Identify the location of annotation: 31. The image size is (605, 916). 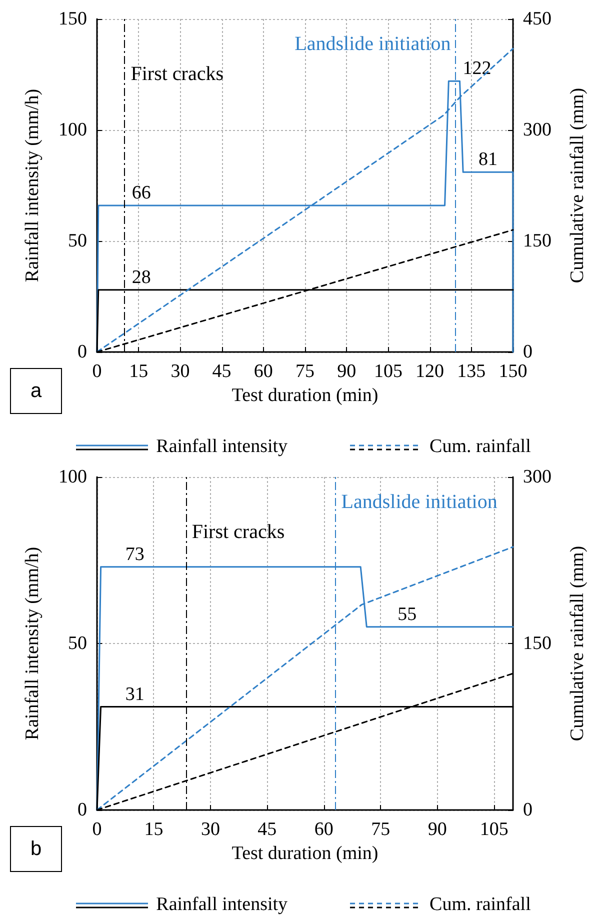
(134, 694).